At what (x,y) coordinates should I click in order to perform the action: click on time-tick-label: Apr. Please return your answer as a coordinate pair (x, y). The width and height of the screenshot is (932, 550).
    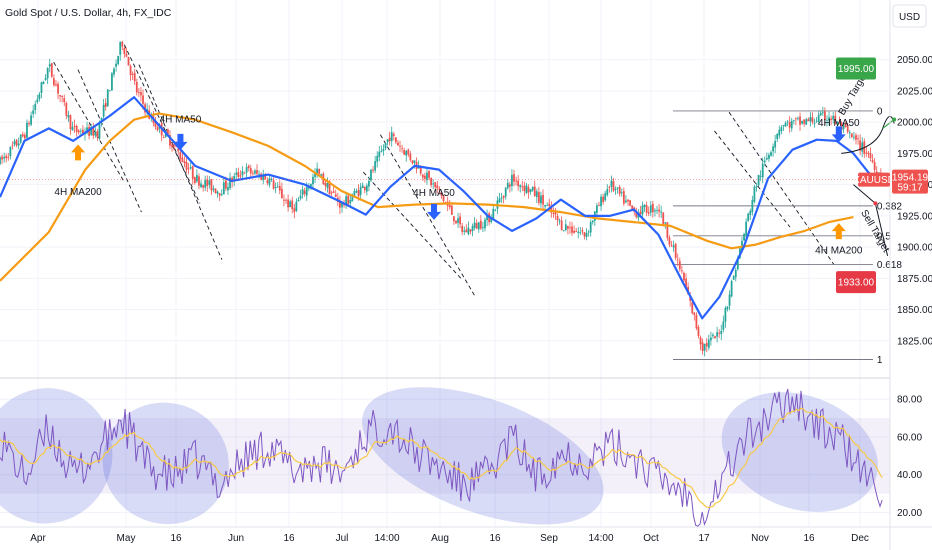
    Looking at the image, I should click on (38, 538).